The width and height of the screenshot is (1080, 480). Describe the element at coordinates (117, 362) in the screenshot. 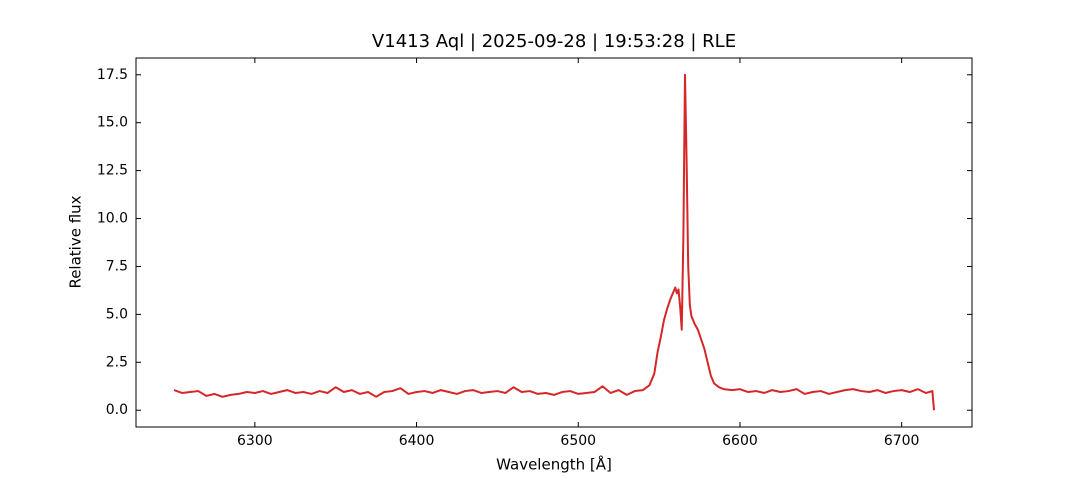

I see `y-tick-label: 2.5` at that location.